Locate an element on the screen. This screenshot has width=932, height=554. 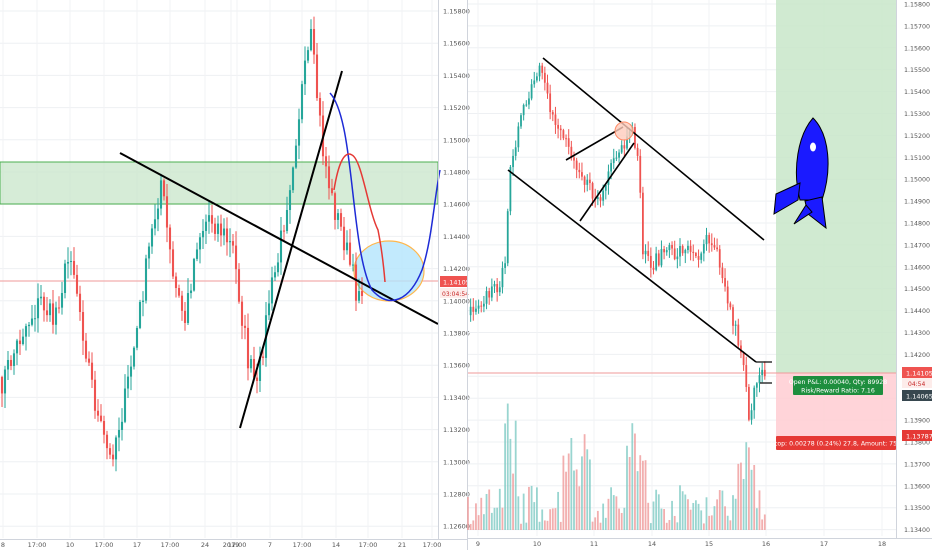
right-price-tick-label: 1.14300 is located at coordinates (917, 333).